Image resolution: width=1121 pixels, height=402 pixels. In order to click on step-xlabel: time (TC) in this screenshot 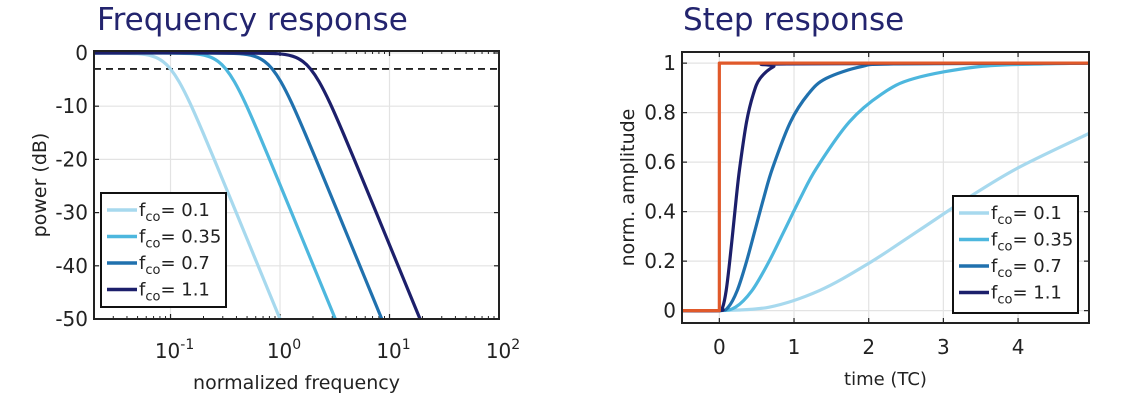, I will do `click(885, 379)`.